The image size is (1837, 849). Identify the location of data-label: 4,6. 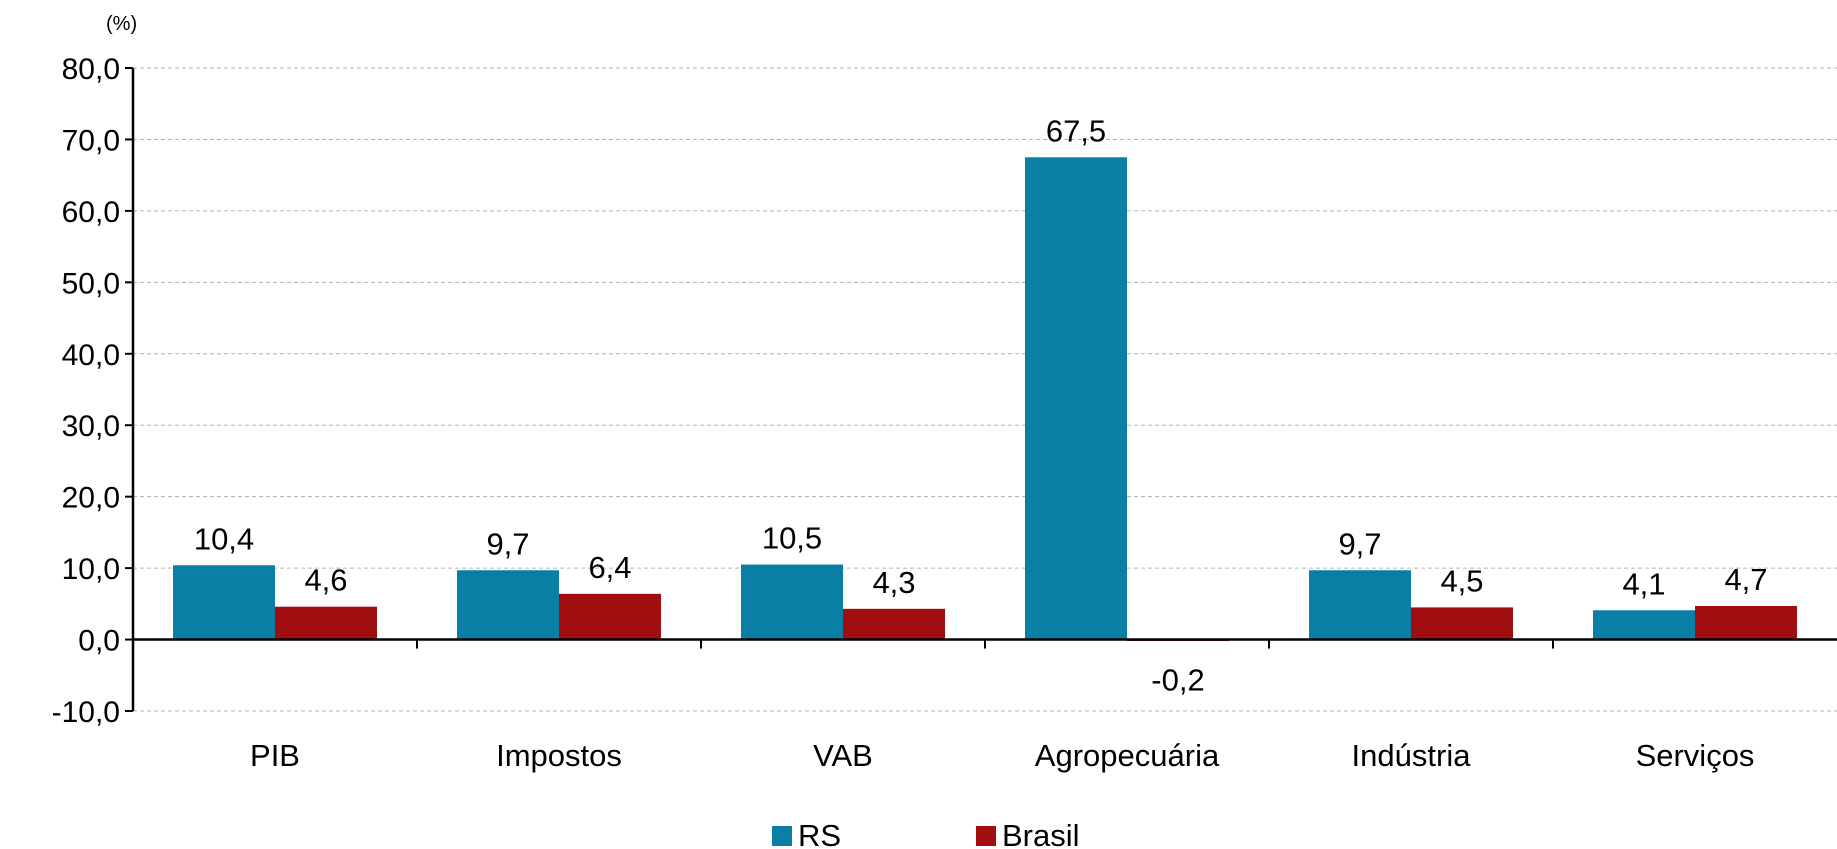
(325, 580).